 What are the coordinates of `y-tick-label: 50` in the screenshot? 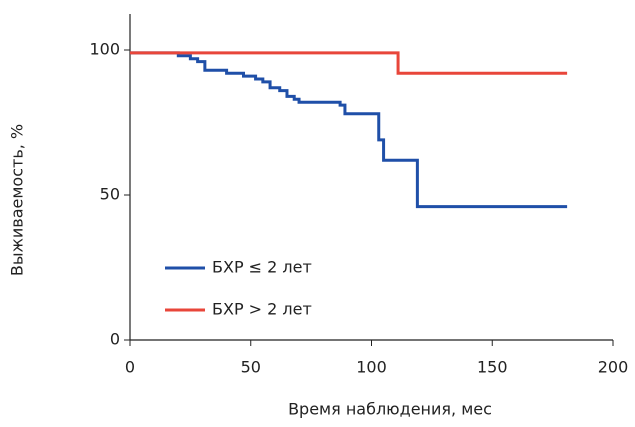 It's located at (110, 194).